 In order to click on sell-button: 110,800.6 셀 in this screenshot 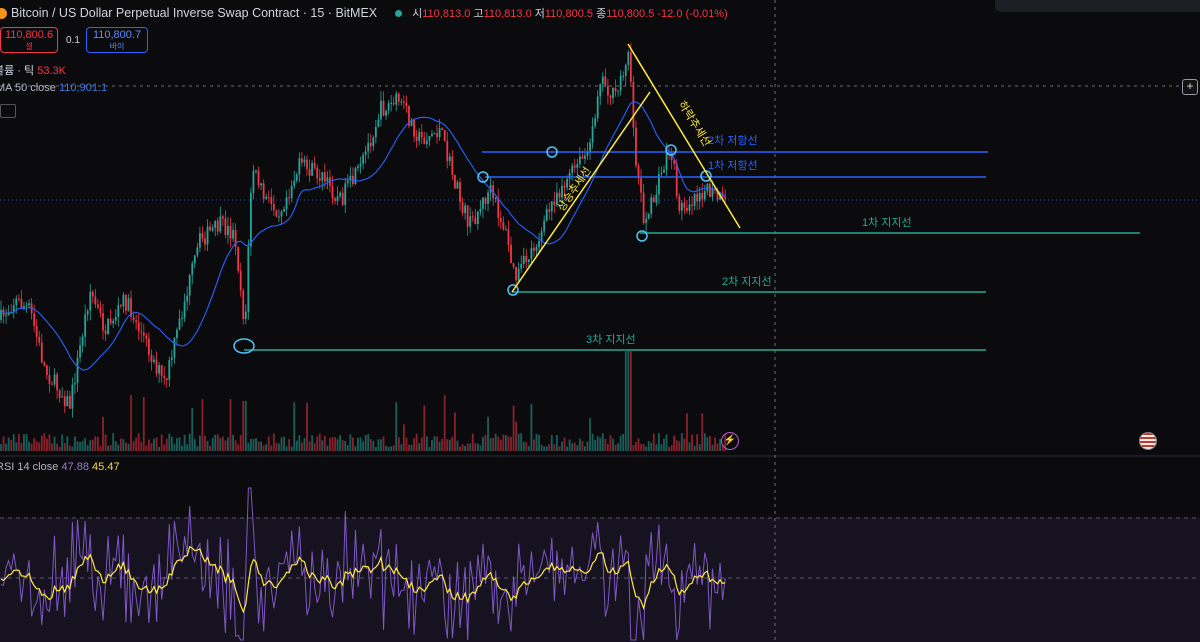, I will do `click(29, 40)`.